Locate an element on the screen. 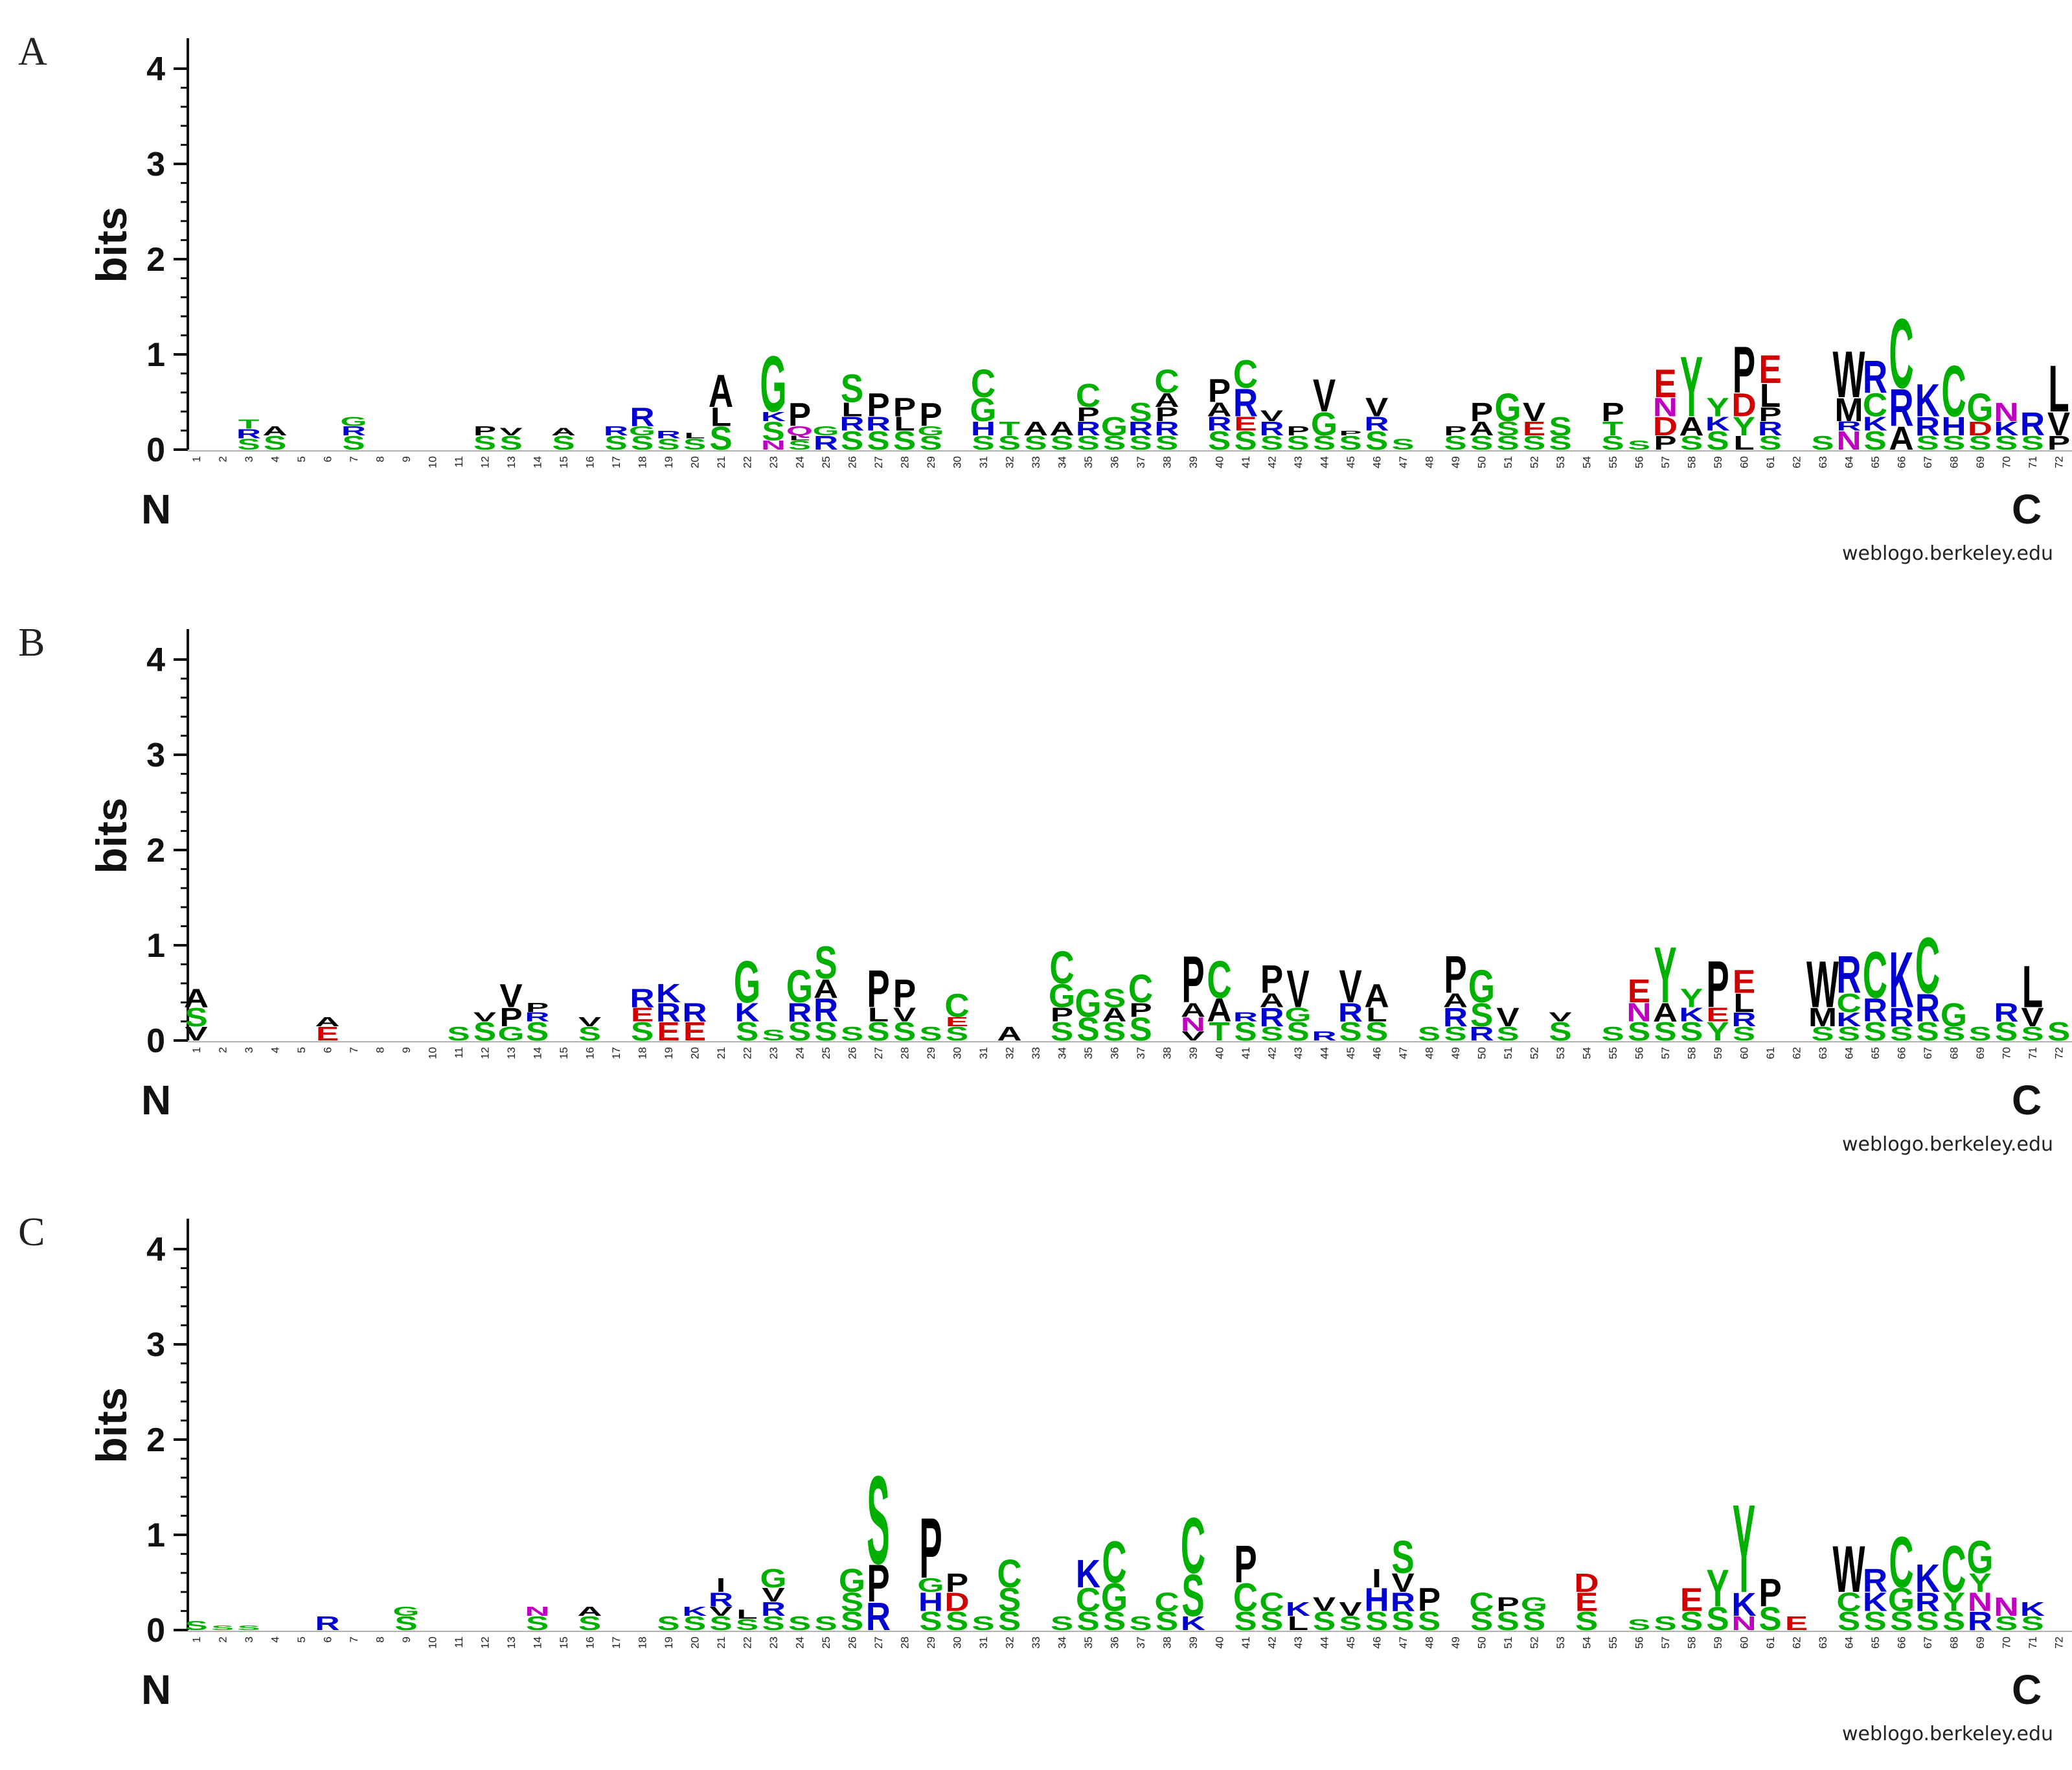 This screenshot has width=2072, height=1770. x-tick-label: 62 is located at coordinates (1797, 462).